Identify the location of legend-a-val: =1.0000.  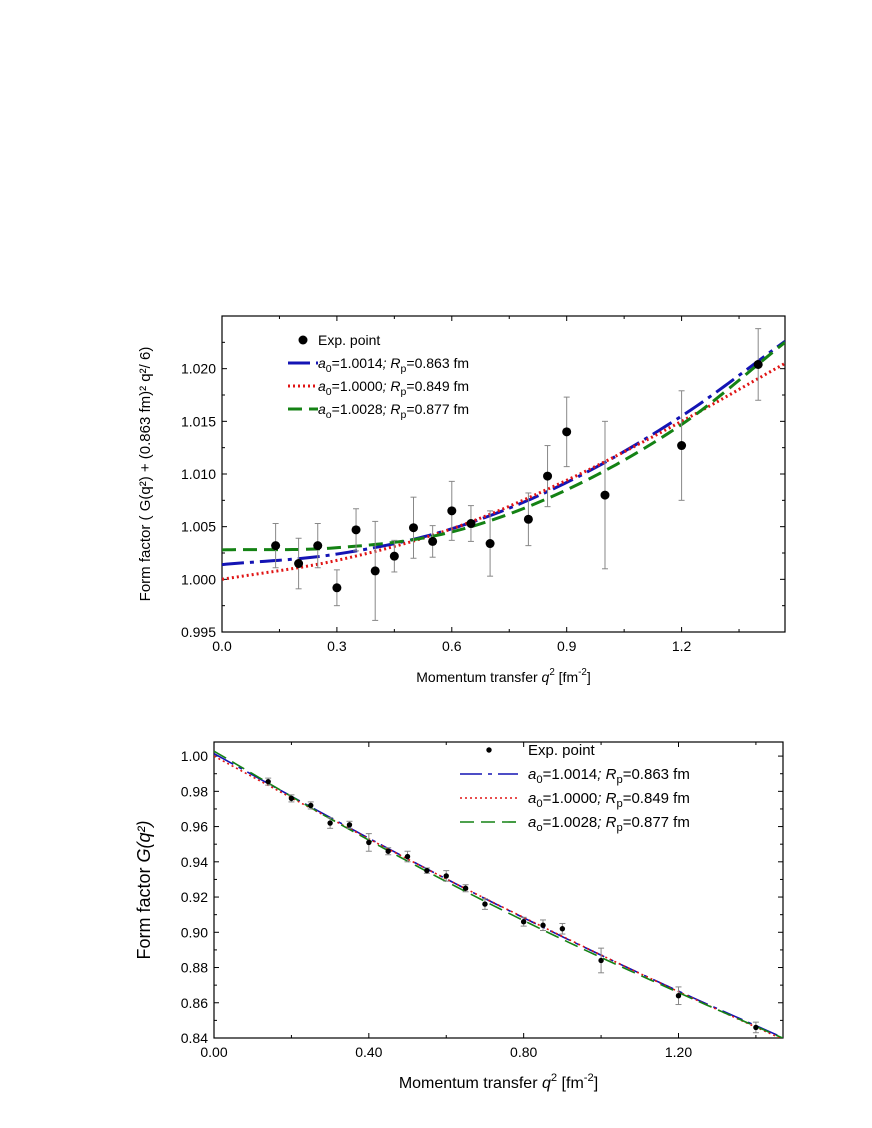
(570, 798).